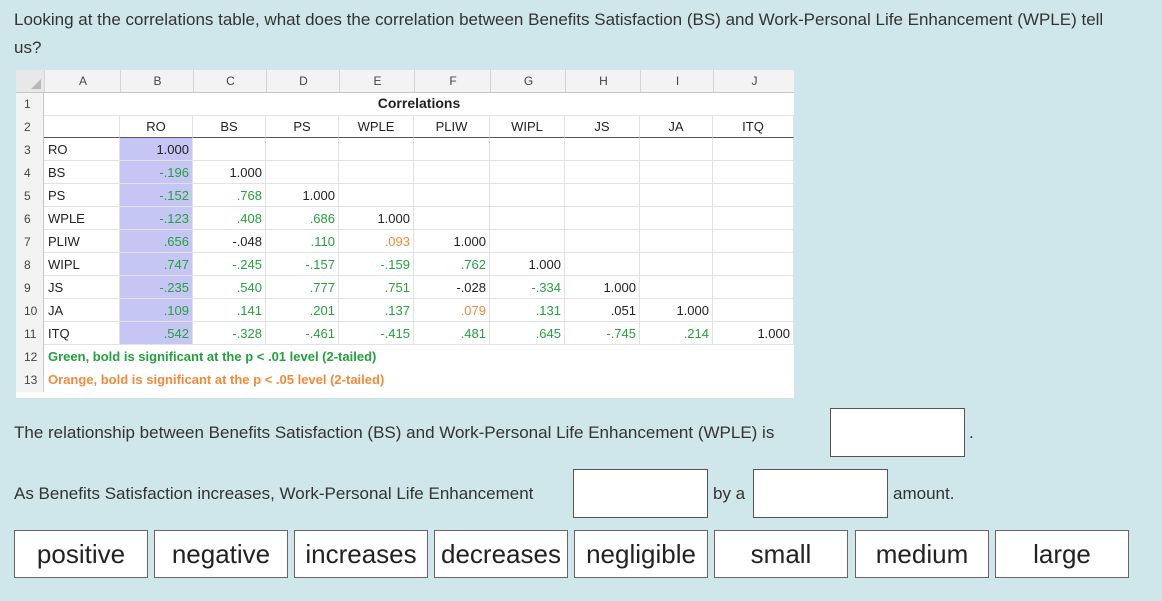  Describe the element at coordinates (922, 554) in the screenshot. I see `choice-medium: medium` at that location.